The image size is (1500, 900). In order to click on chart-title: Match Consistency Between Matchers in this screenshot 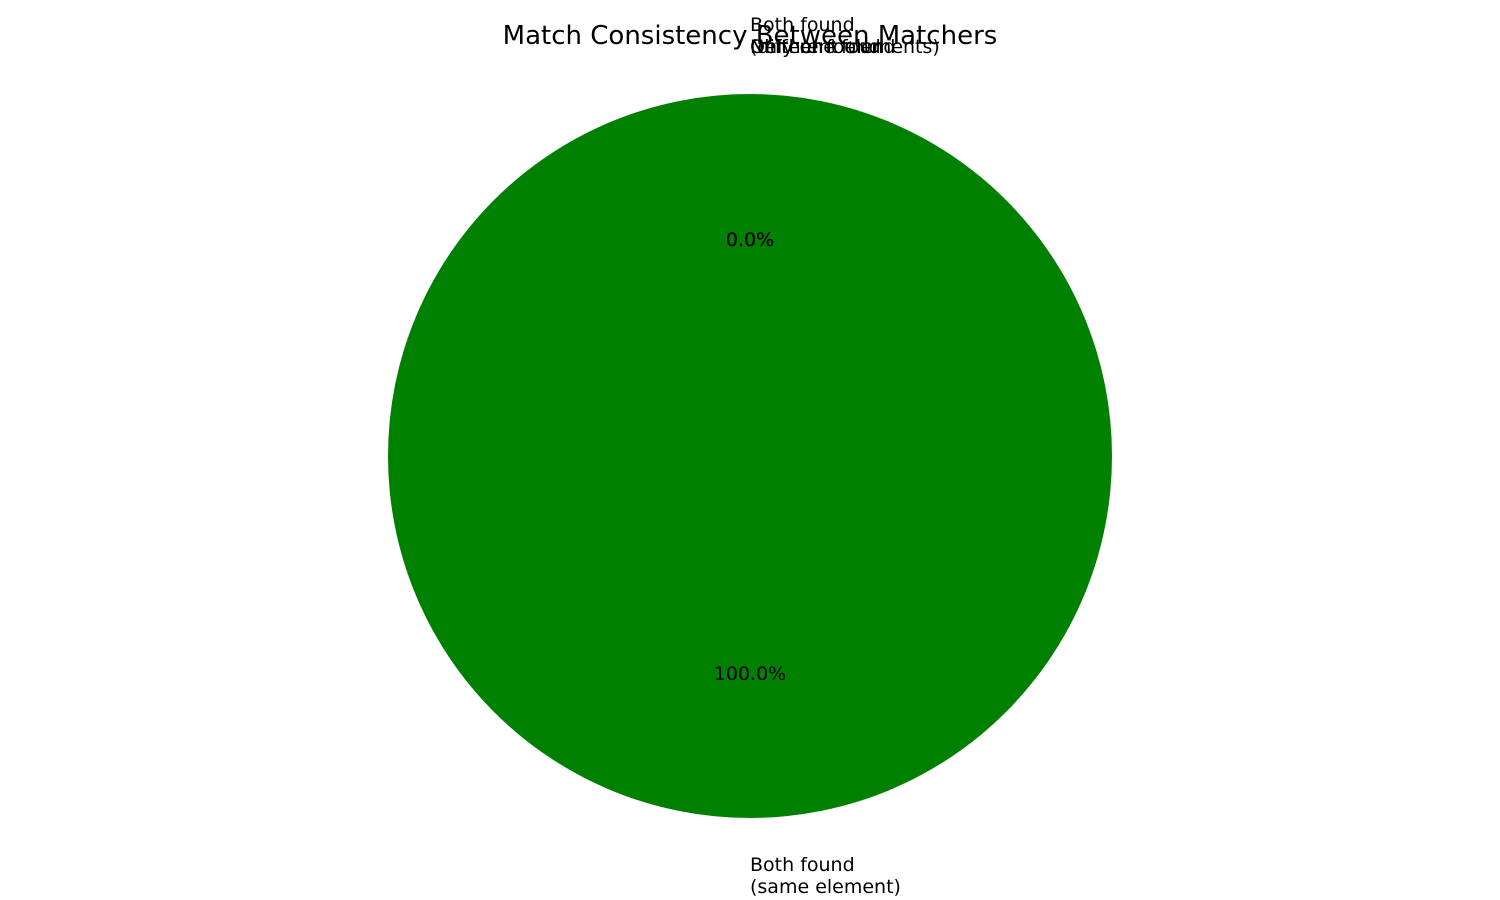, I will do `click(750, 36)`.